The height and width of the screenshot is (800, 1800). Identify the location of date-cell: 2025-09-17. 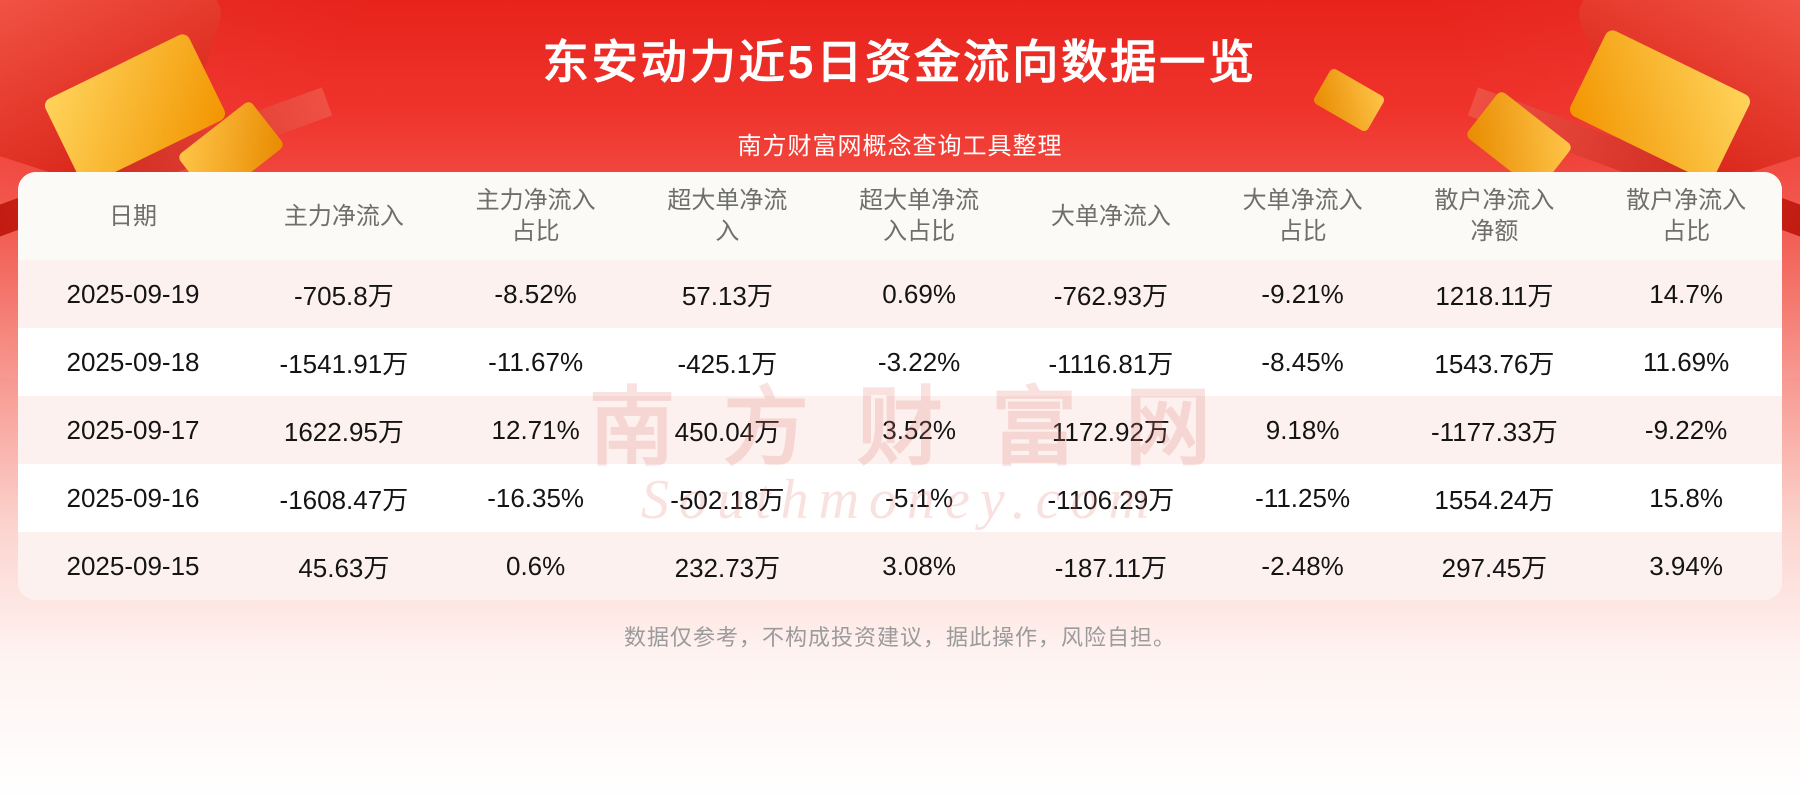
(133, 429).